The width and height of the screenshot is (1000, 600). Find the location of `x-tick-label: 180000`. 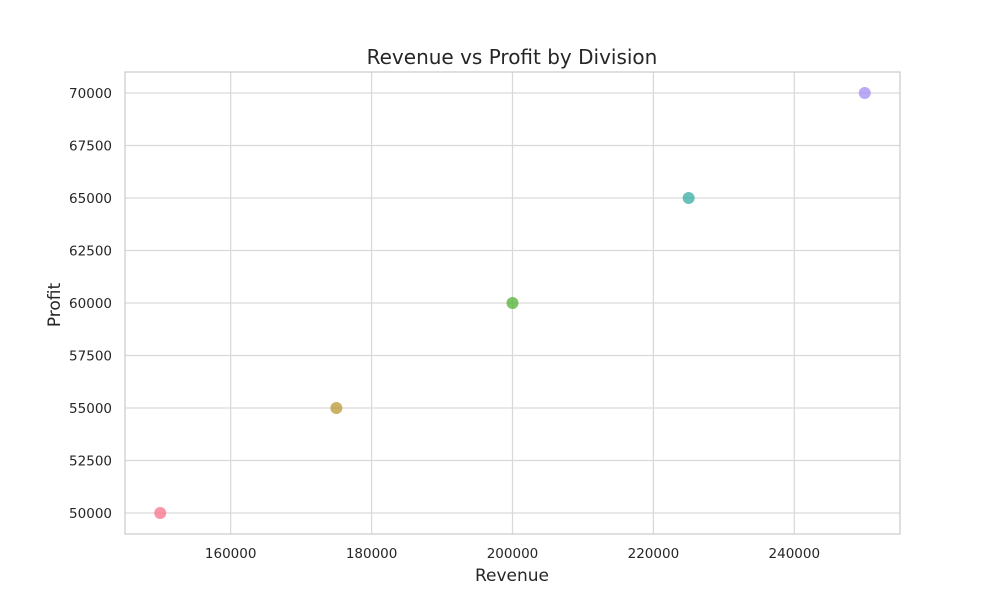

x-tick-label: 180000 is located at coordinates (372, 554).